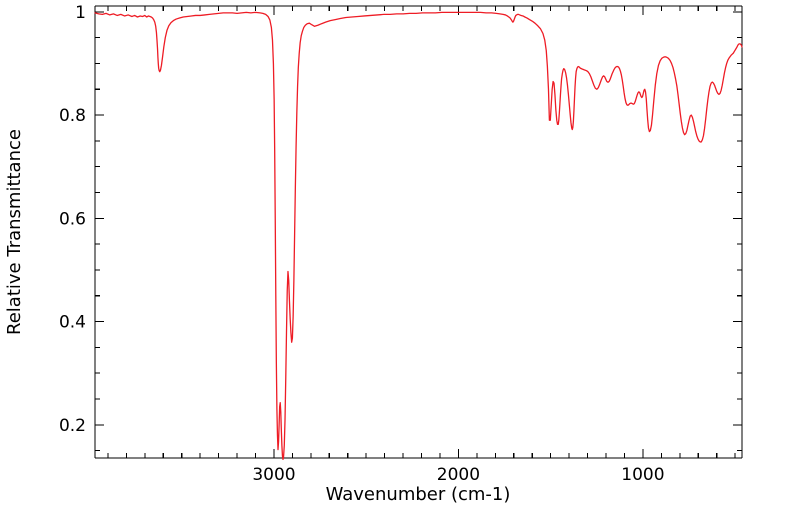 The width and height of the screenshot is (799, 516). I want to click on y-ticklabel: 0.4, so click(72, 323).